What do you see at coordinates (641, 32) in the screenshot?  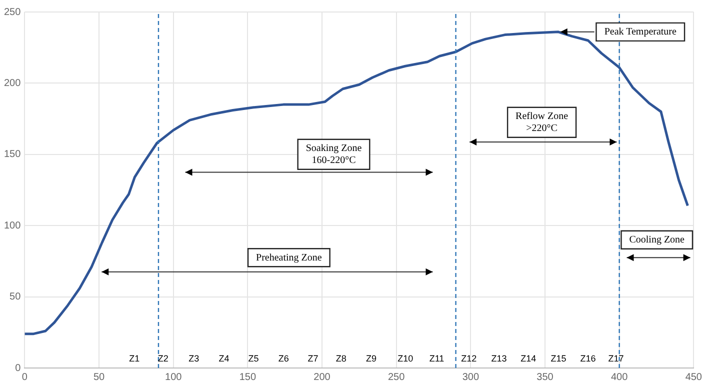 I see `annotation: Peak Temperature` at bounding box center [641, 32].